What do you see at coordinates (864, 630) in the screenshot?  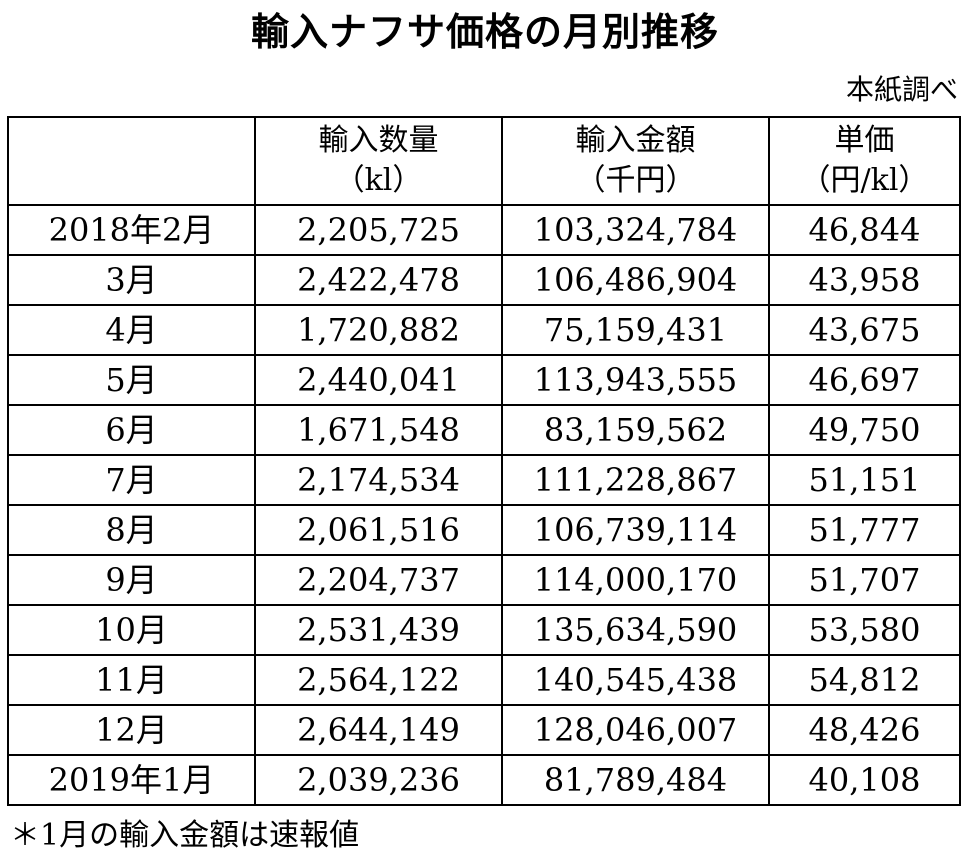 I see `unit-price-cell: 53,580` at bounding box center [864, 630].